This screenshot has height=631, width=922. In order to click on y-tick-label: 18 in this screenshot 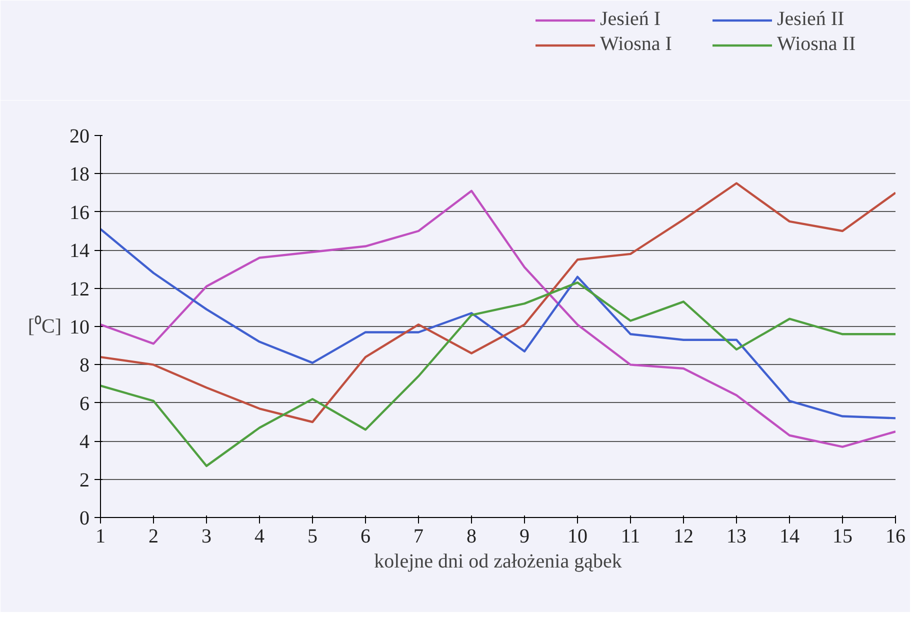, I will do `click(80, 175)`.